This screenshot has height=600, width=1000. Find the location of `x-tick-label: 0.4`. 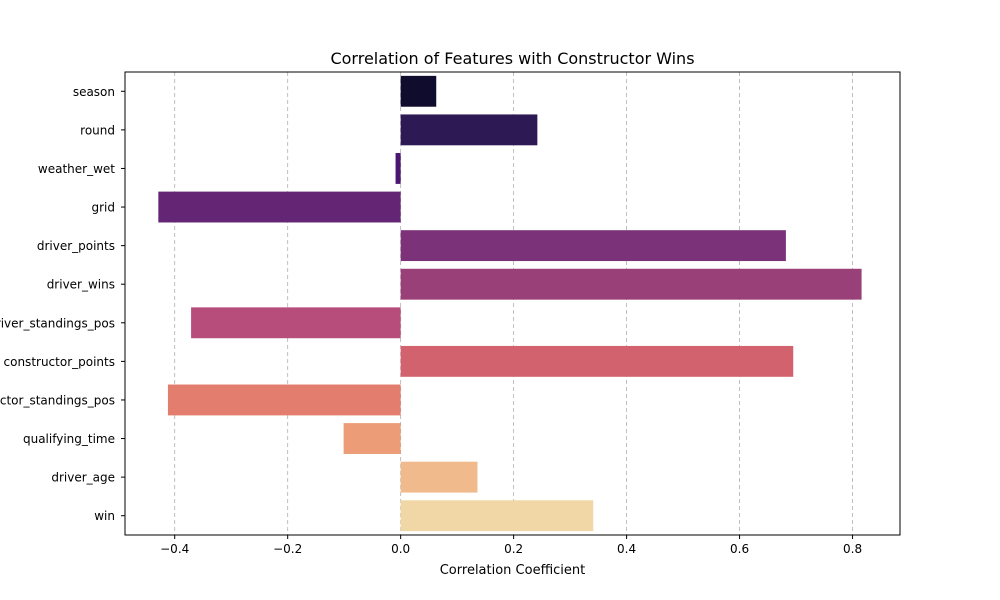

x-tick-label: 0.4 is located at coordinates (626, 549).